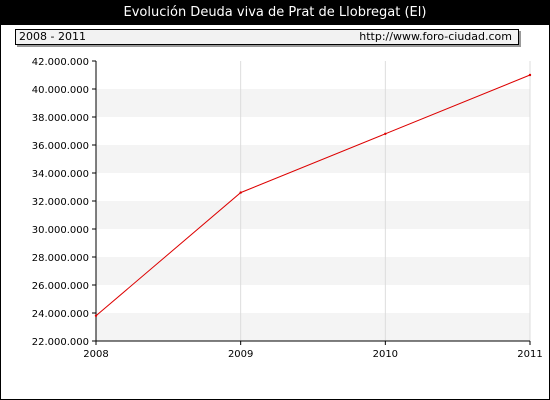  Describe the element at coordinates (60, 174) in the screenshot. I see `y-tick-label: 34.000.000` at that location.